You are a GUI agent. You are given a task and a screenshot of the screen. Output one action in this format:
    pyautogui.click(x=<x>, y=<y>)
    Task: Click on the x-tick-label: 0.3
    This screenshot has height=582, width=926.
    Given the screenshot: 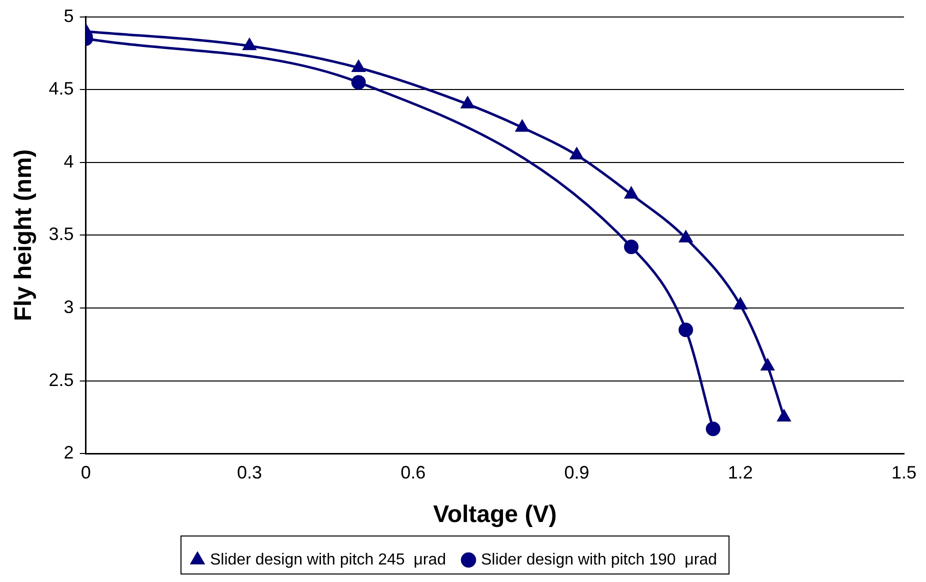 What is the action you would take?
    pyautogui.click(x=249, y=472)
    